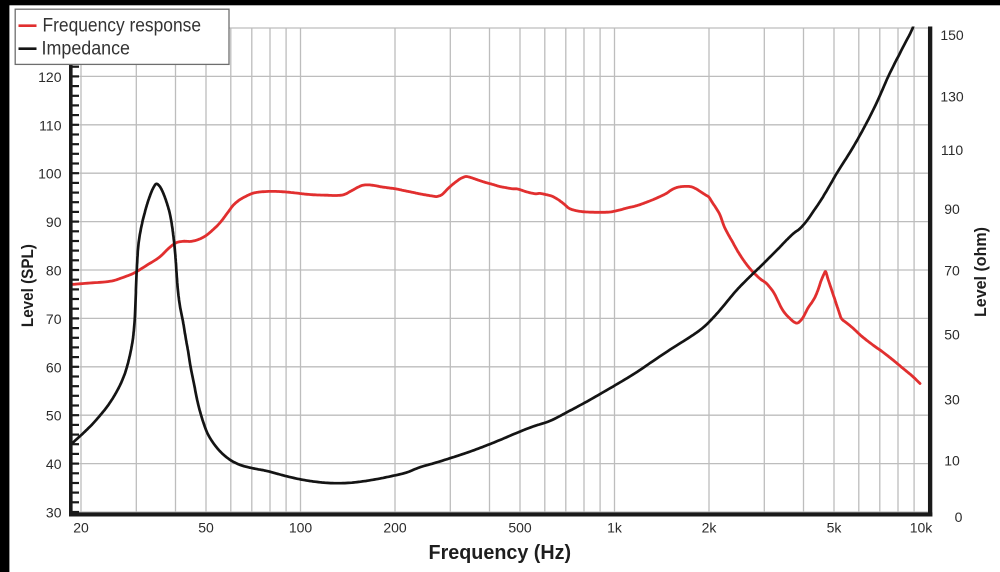  Describe the element at coordinates (520, 528) in the screenshot. I see `svg-text: 500` at that location.